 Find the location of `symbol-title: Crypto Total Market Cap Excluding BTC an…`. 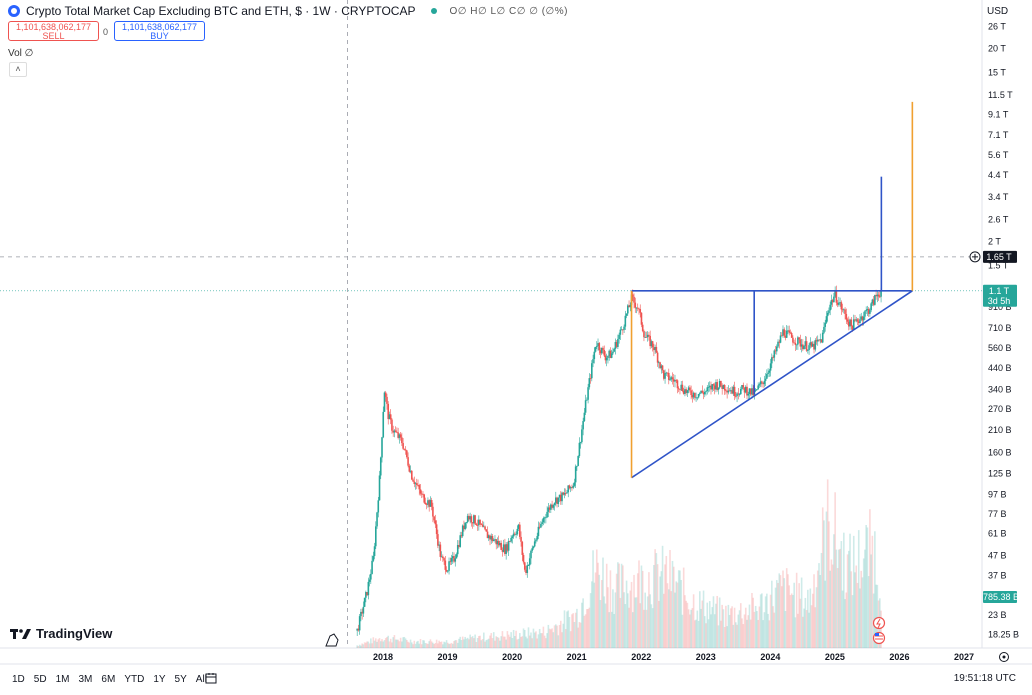

symbol-title: Crypto Total Market Cap Excluding BTC an… is located at coordinates (221, 11).